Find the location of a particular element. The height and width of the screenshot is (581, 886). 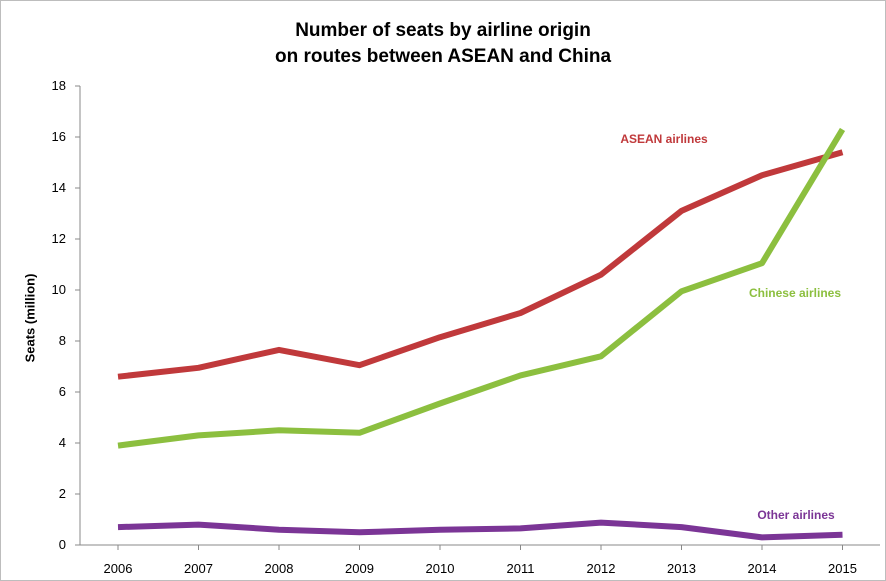

y-tick-label: 12 is located at coordinates (59, 238).